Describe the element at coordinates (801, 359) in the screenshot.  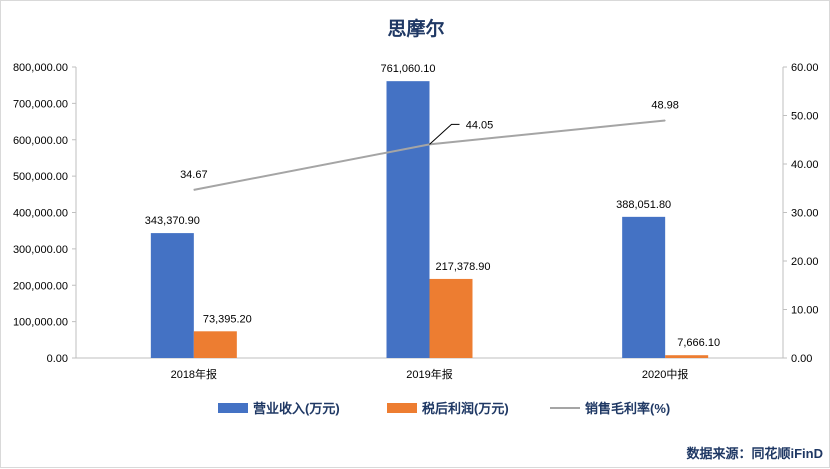
I see `right-tick-label: 0.00` at that location.